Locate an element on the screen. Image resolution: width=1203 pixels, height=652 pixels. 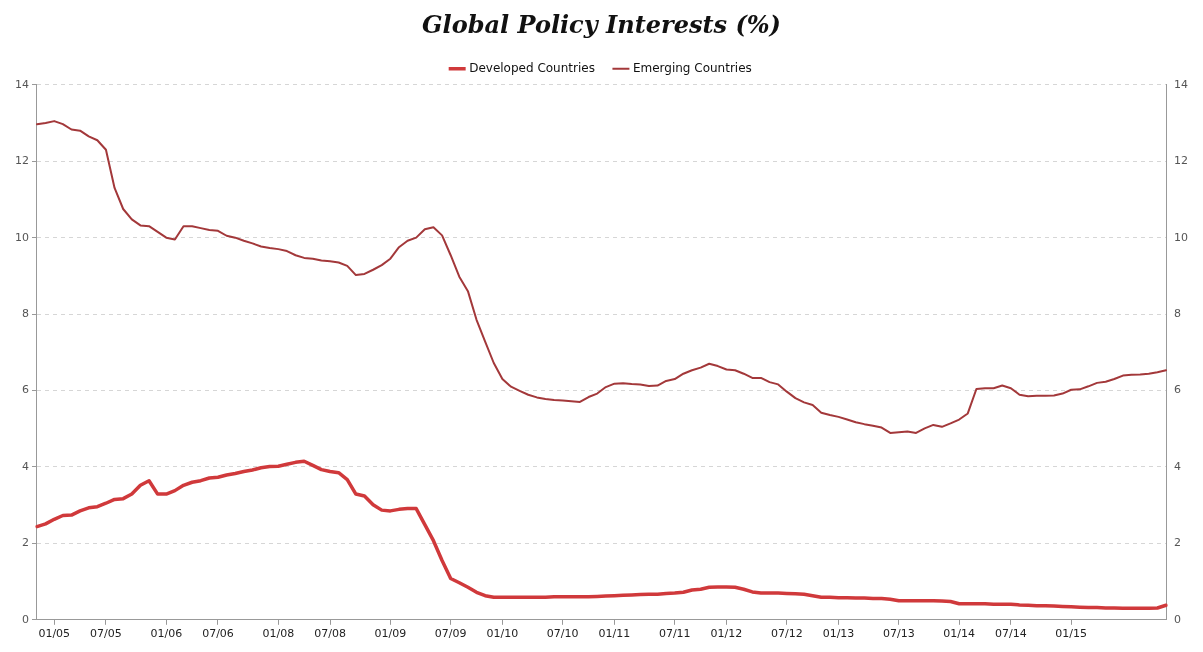
y2-tick-label: 14 is located at coordinates (1181, 84).